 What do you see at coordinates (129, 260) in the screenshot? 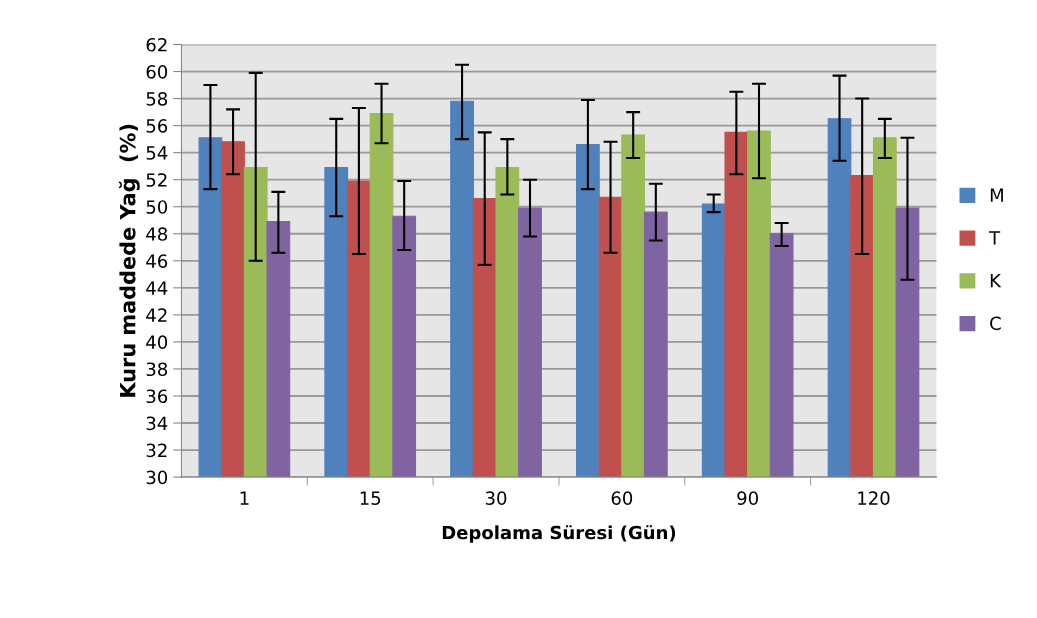
I see `y-axis-title: Kuru maddede Yağ (%)` at bounding box center [129, 260].